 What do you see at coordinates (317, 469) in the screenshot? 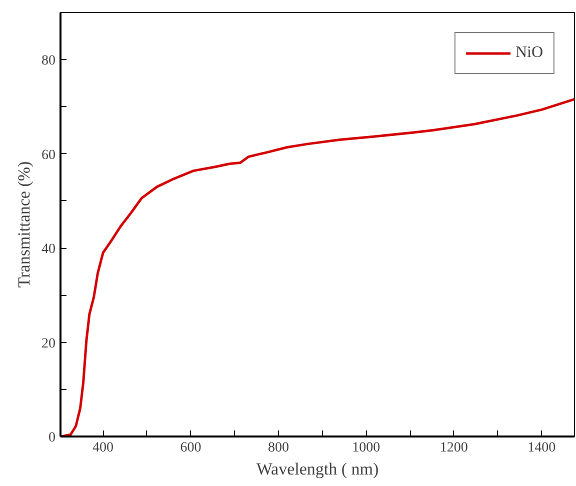
I see `x-axis-title: Wavelength ( nm)` at bounding box center [317, 469].